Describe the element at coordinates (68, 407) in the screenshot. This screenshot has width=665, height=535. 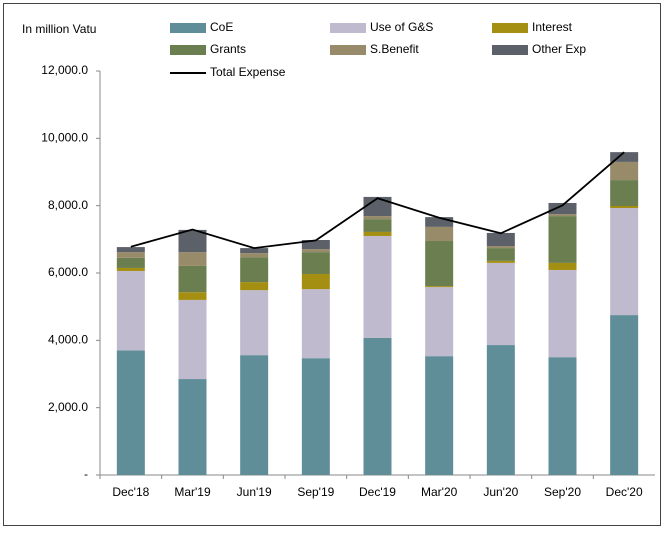
I see `y-tick-label: 2,000.0` at that location.